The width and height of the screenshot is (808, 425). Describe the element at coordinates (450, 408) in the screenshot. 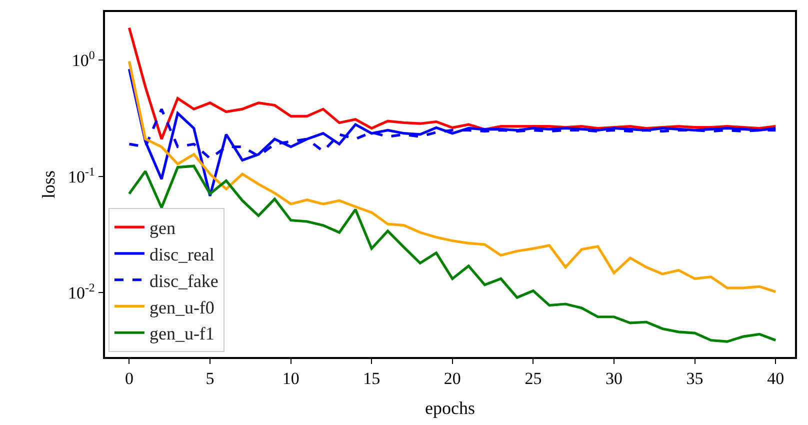

I see `x-axis-title: epochs` at that location.